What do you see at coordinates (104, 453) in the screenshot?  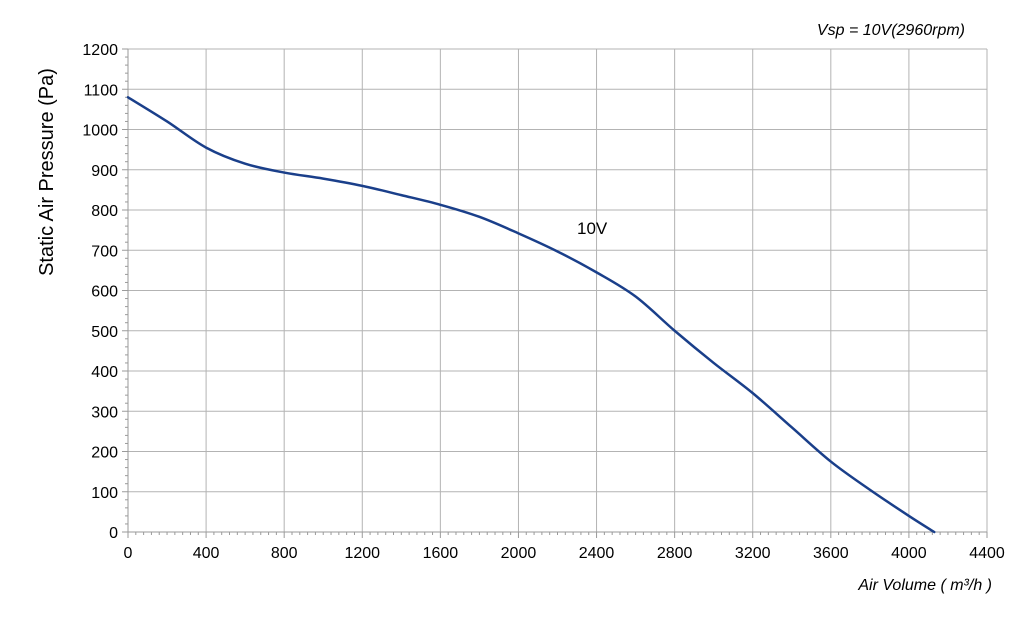 I see `y-tick-label: 200` at bounding box center [104, 453].